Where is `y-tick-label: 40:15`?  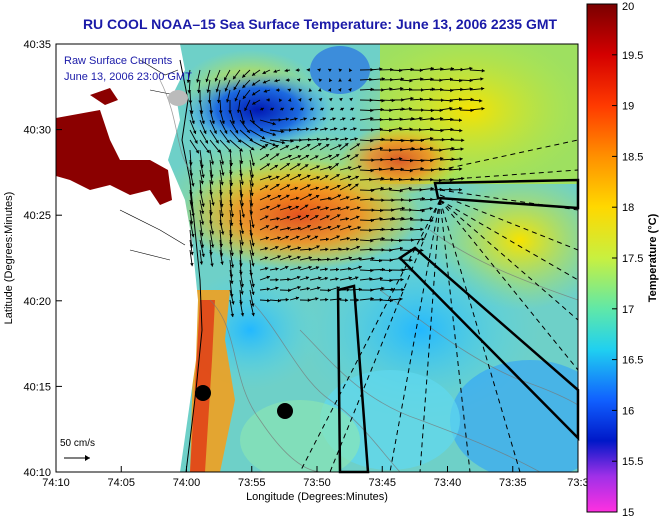
y-tick-label: 40:15 is located at coordinates (37, 387).